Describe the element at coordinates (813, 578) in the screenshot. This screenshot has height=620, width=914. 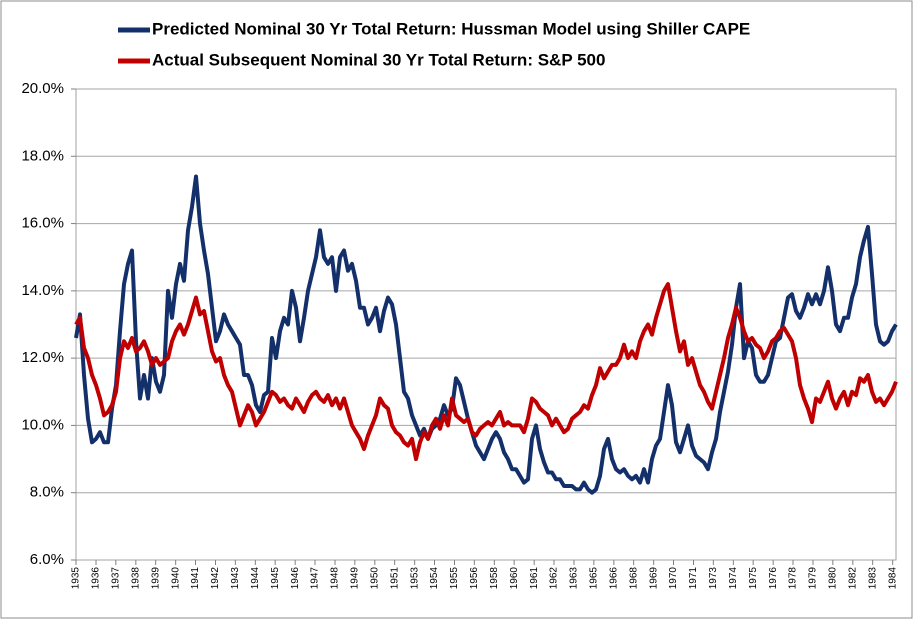
I see `x-tick-label: 1979` at that location.